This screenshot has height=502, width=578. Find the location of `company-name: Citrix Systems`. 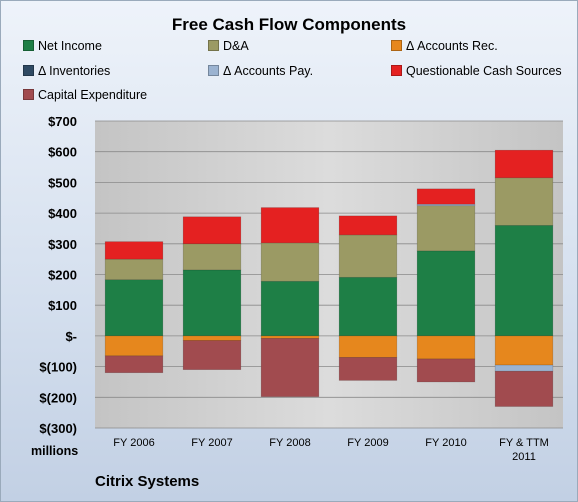

company-name: Citrix Systems is located at coordinates (147, 481).